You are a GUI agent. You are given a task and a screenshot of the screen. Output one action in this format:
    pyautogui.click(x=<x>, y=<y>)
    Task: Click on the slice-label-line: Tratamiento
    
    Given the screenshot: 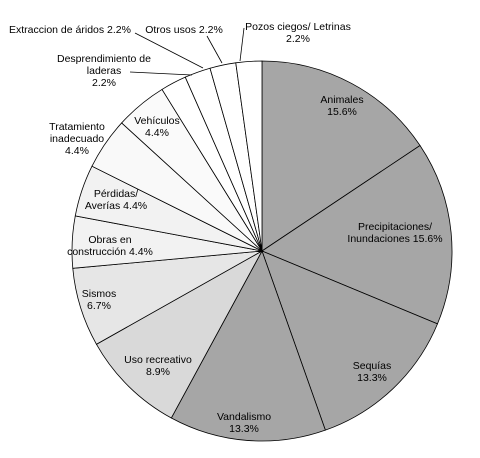 What is the action you would take?
    pyautogui.click(x=77, y=127)
    